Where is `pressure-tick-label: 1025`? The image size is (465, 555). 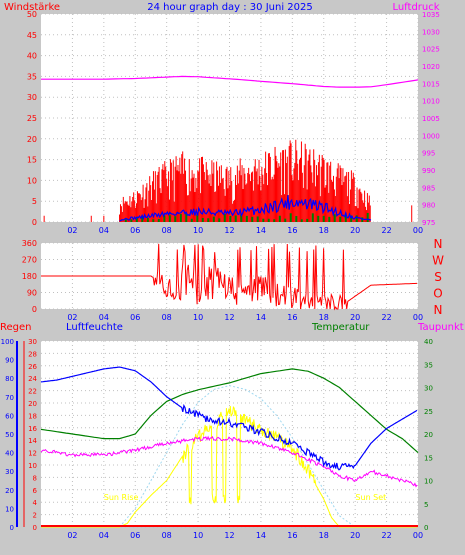
pressure-tick-label: 1025 is located at coordinates (431, 50).